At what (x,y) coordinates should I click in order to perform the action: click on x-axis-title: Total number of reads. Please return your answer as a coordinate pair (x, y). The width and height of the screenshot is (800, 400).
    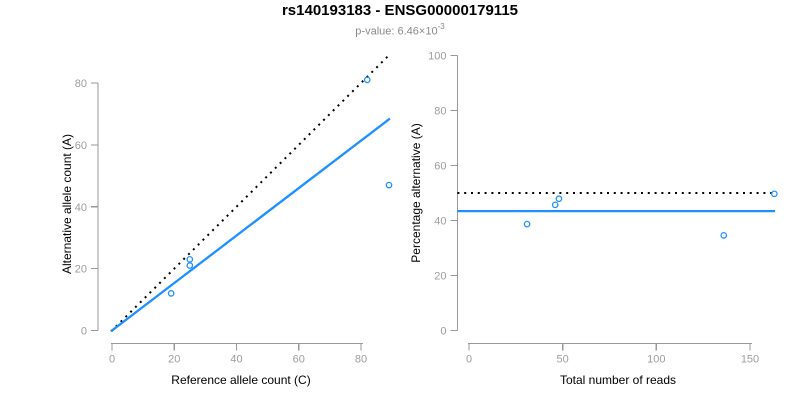
    Looking at the image, I should click on (618, 380).